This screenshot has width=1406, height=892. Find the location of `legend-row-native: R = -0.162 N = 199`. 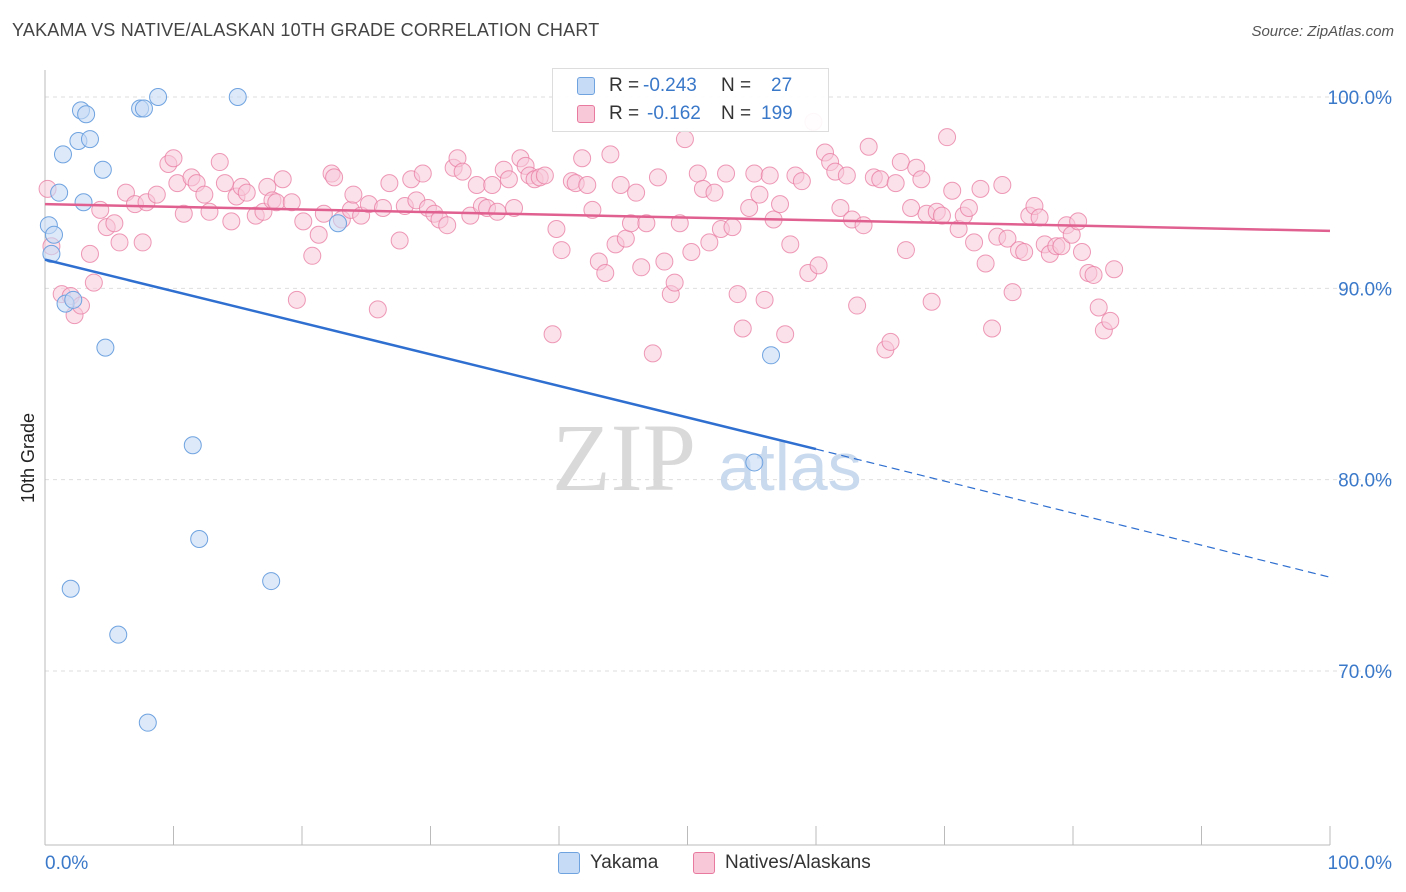

legend-row-native: R = -0.162 N = 199 is located at coordinates (673, 114).